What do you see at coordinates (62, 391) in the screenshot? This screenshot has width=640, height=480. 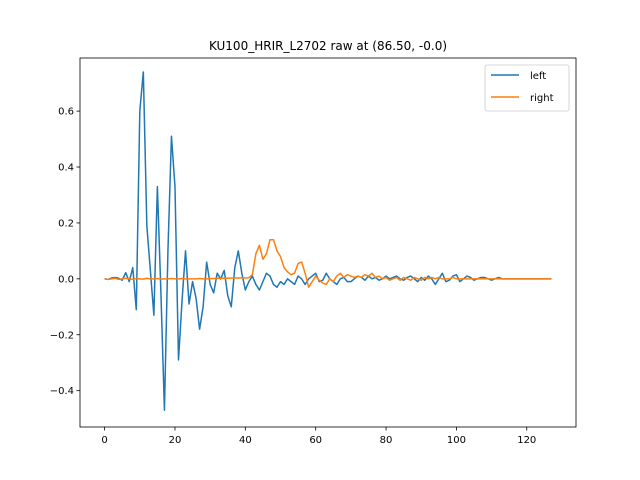 I see `y-tick-label: −0.4` at bounding box center [62, 391].